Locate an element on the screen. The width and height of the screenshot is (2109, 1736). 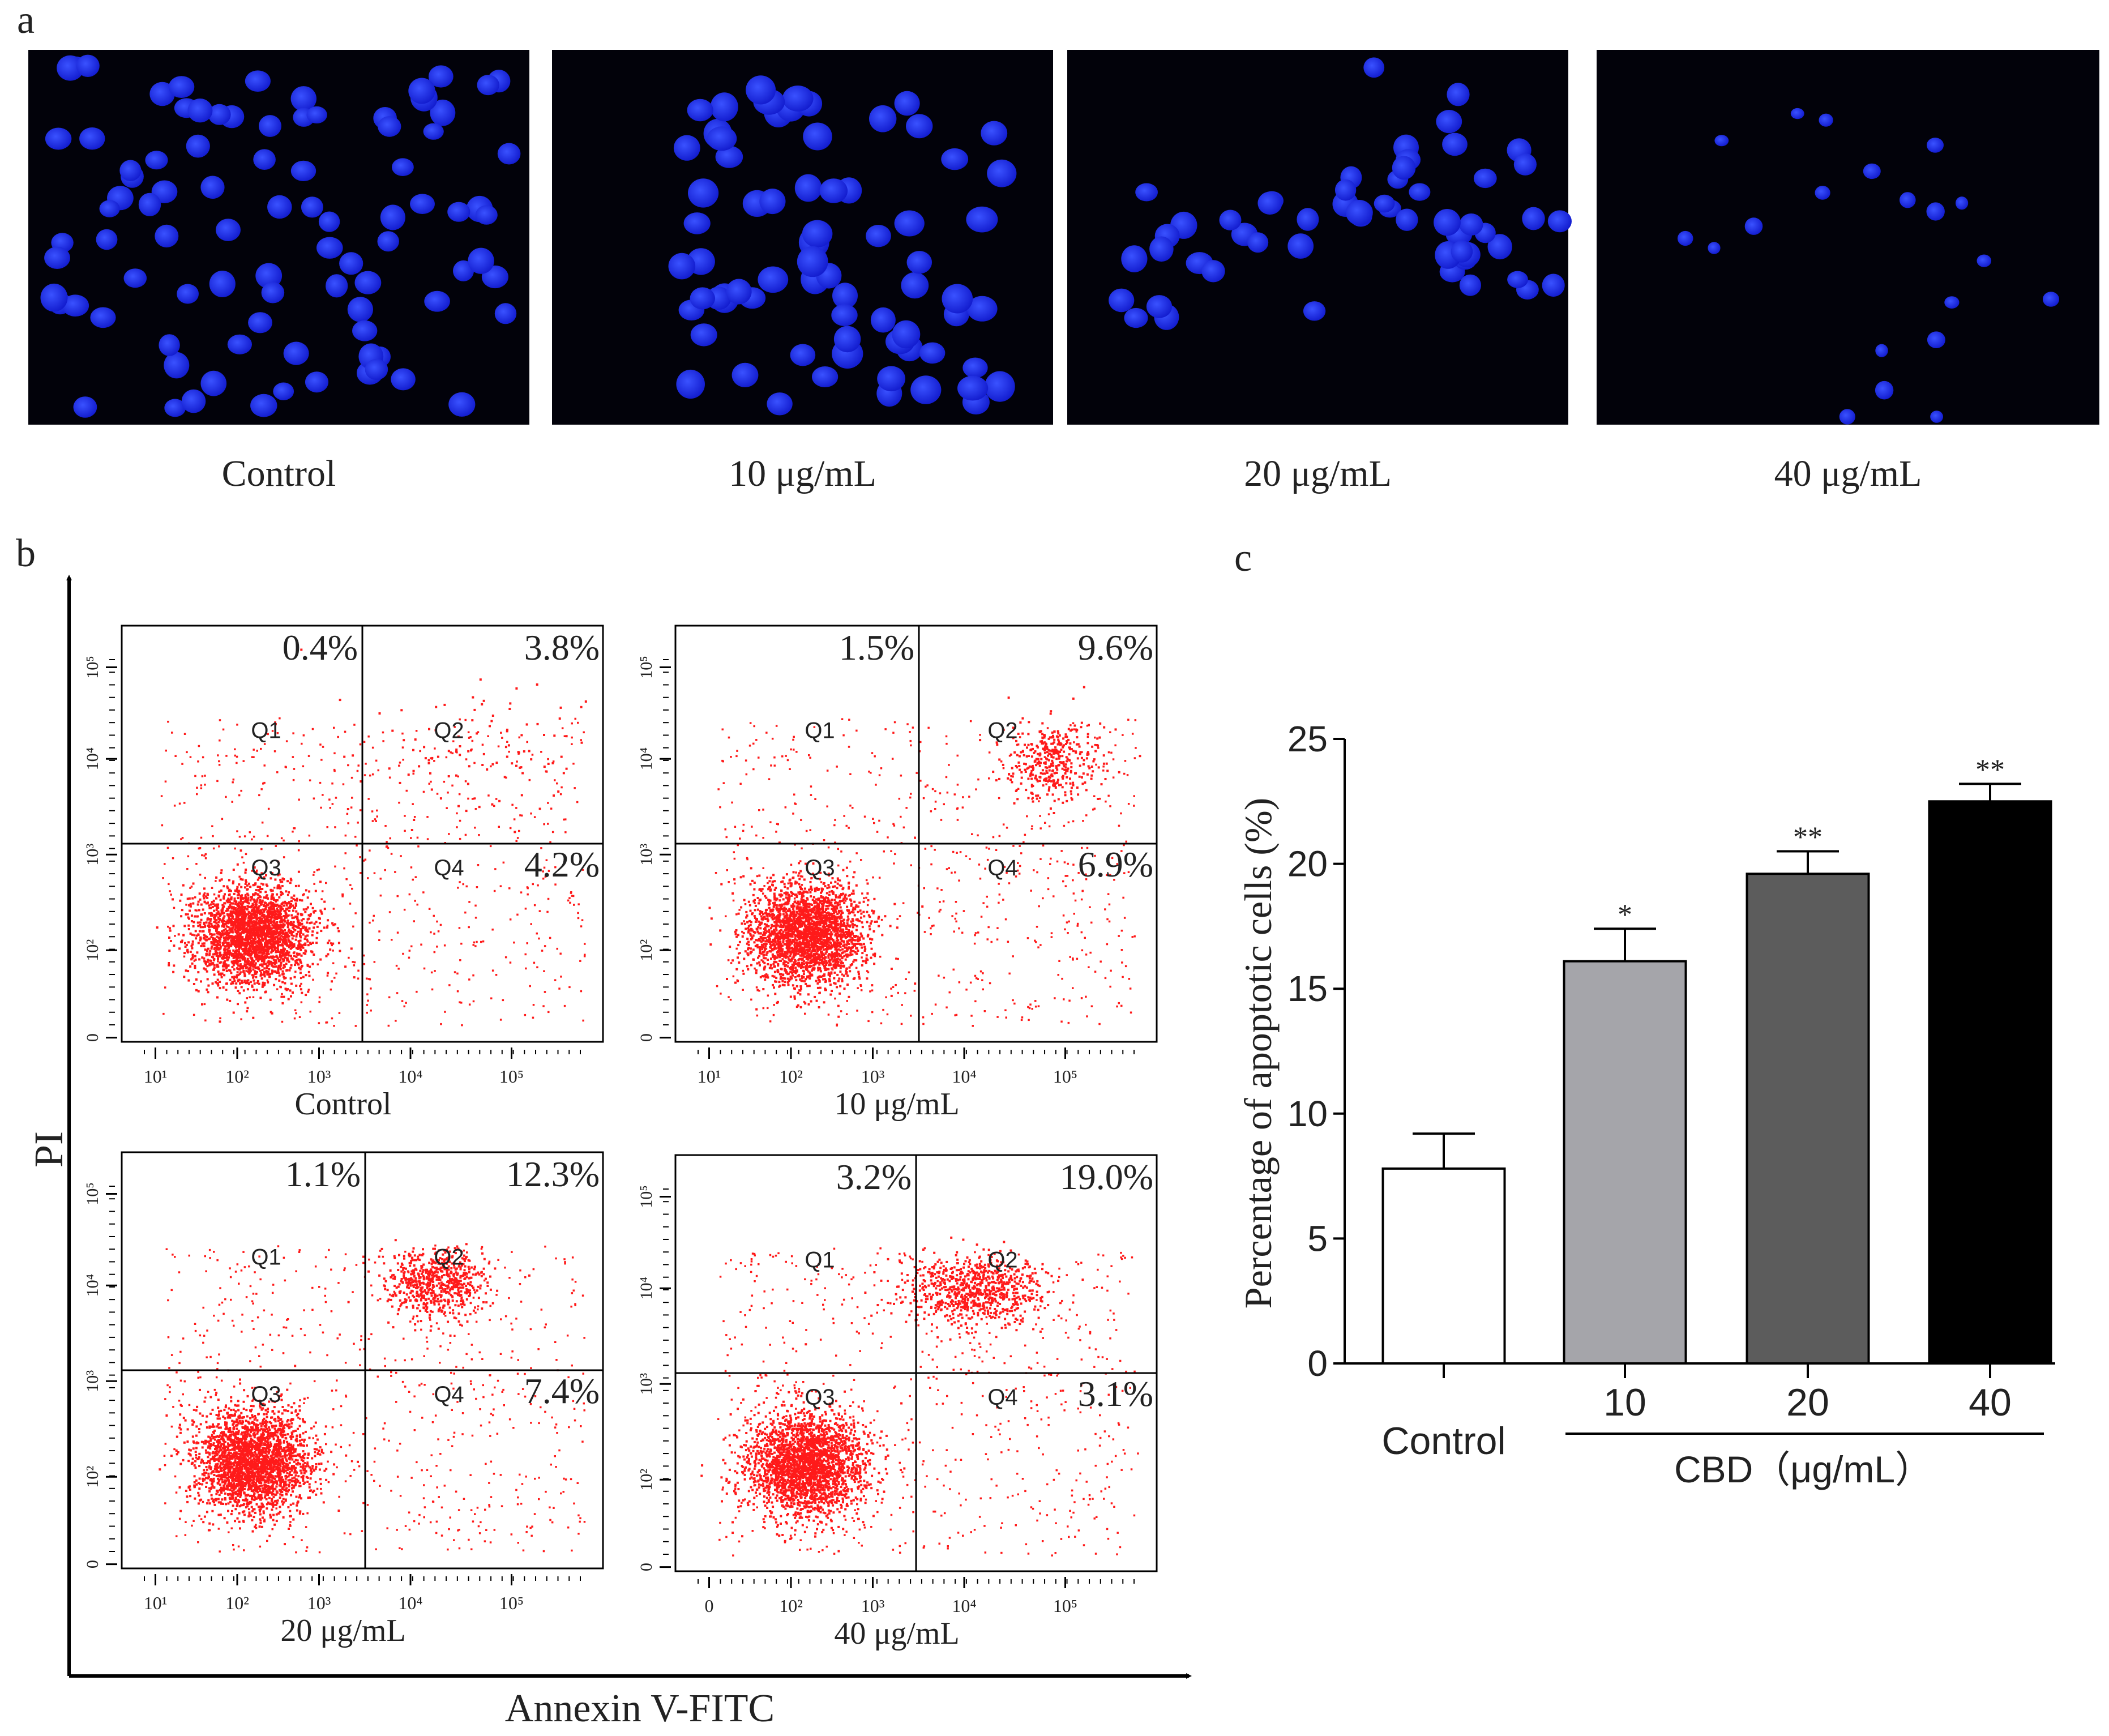
plot-caption: 10 μg/mL is located at coordinates (896, 1104).